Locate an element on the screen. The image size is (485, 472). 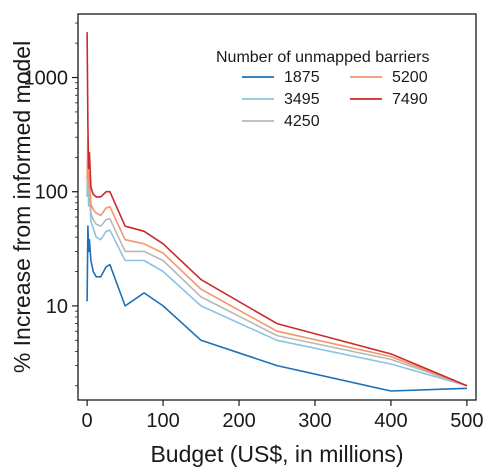
x-tick-label: 100 is located at coordinates (162, 421).